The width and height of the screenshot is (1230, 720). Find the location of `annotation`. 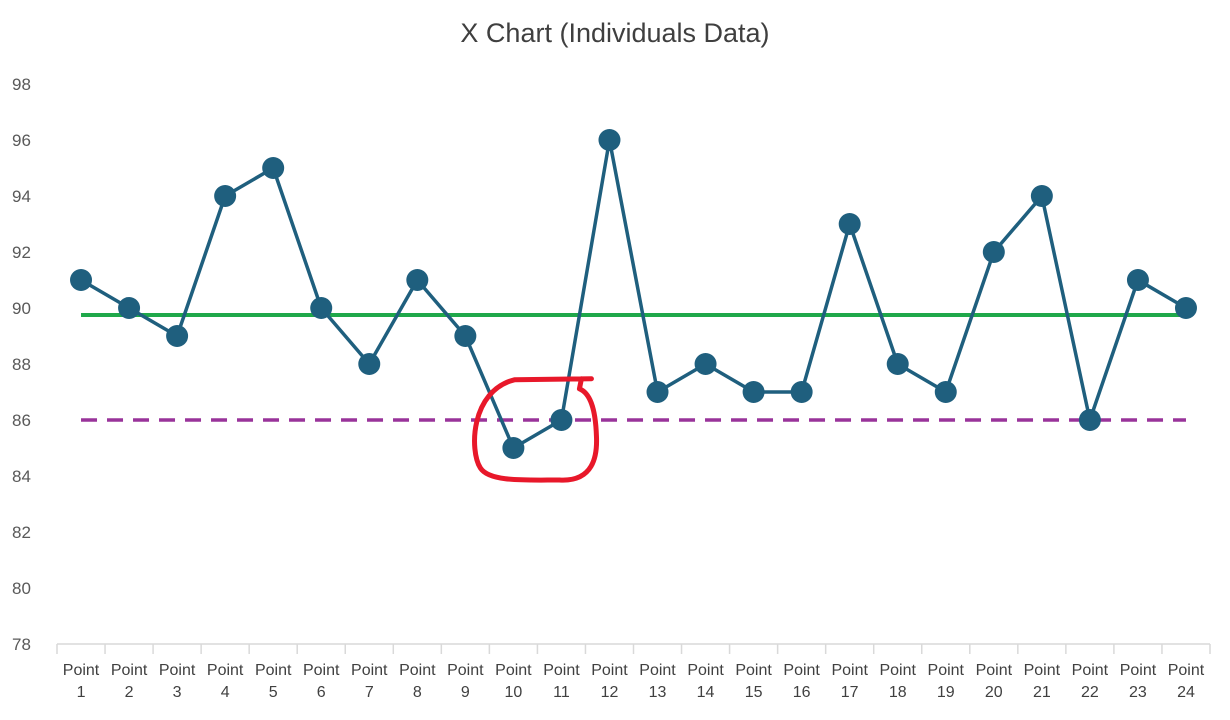

annotation is located at coordinates (536, 429).